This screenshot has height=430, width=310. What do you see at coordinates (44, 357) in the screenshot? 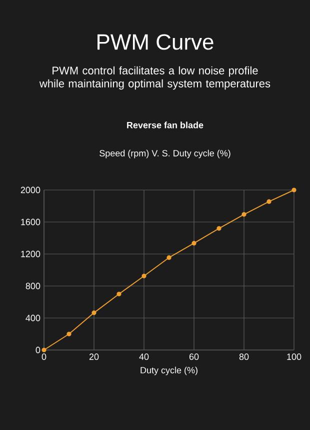
I see `x-tick-label: 0` at bounding box center [44, 357].